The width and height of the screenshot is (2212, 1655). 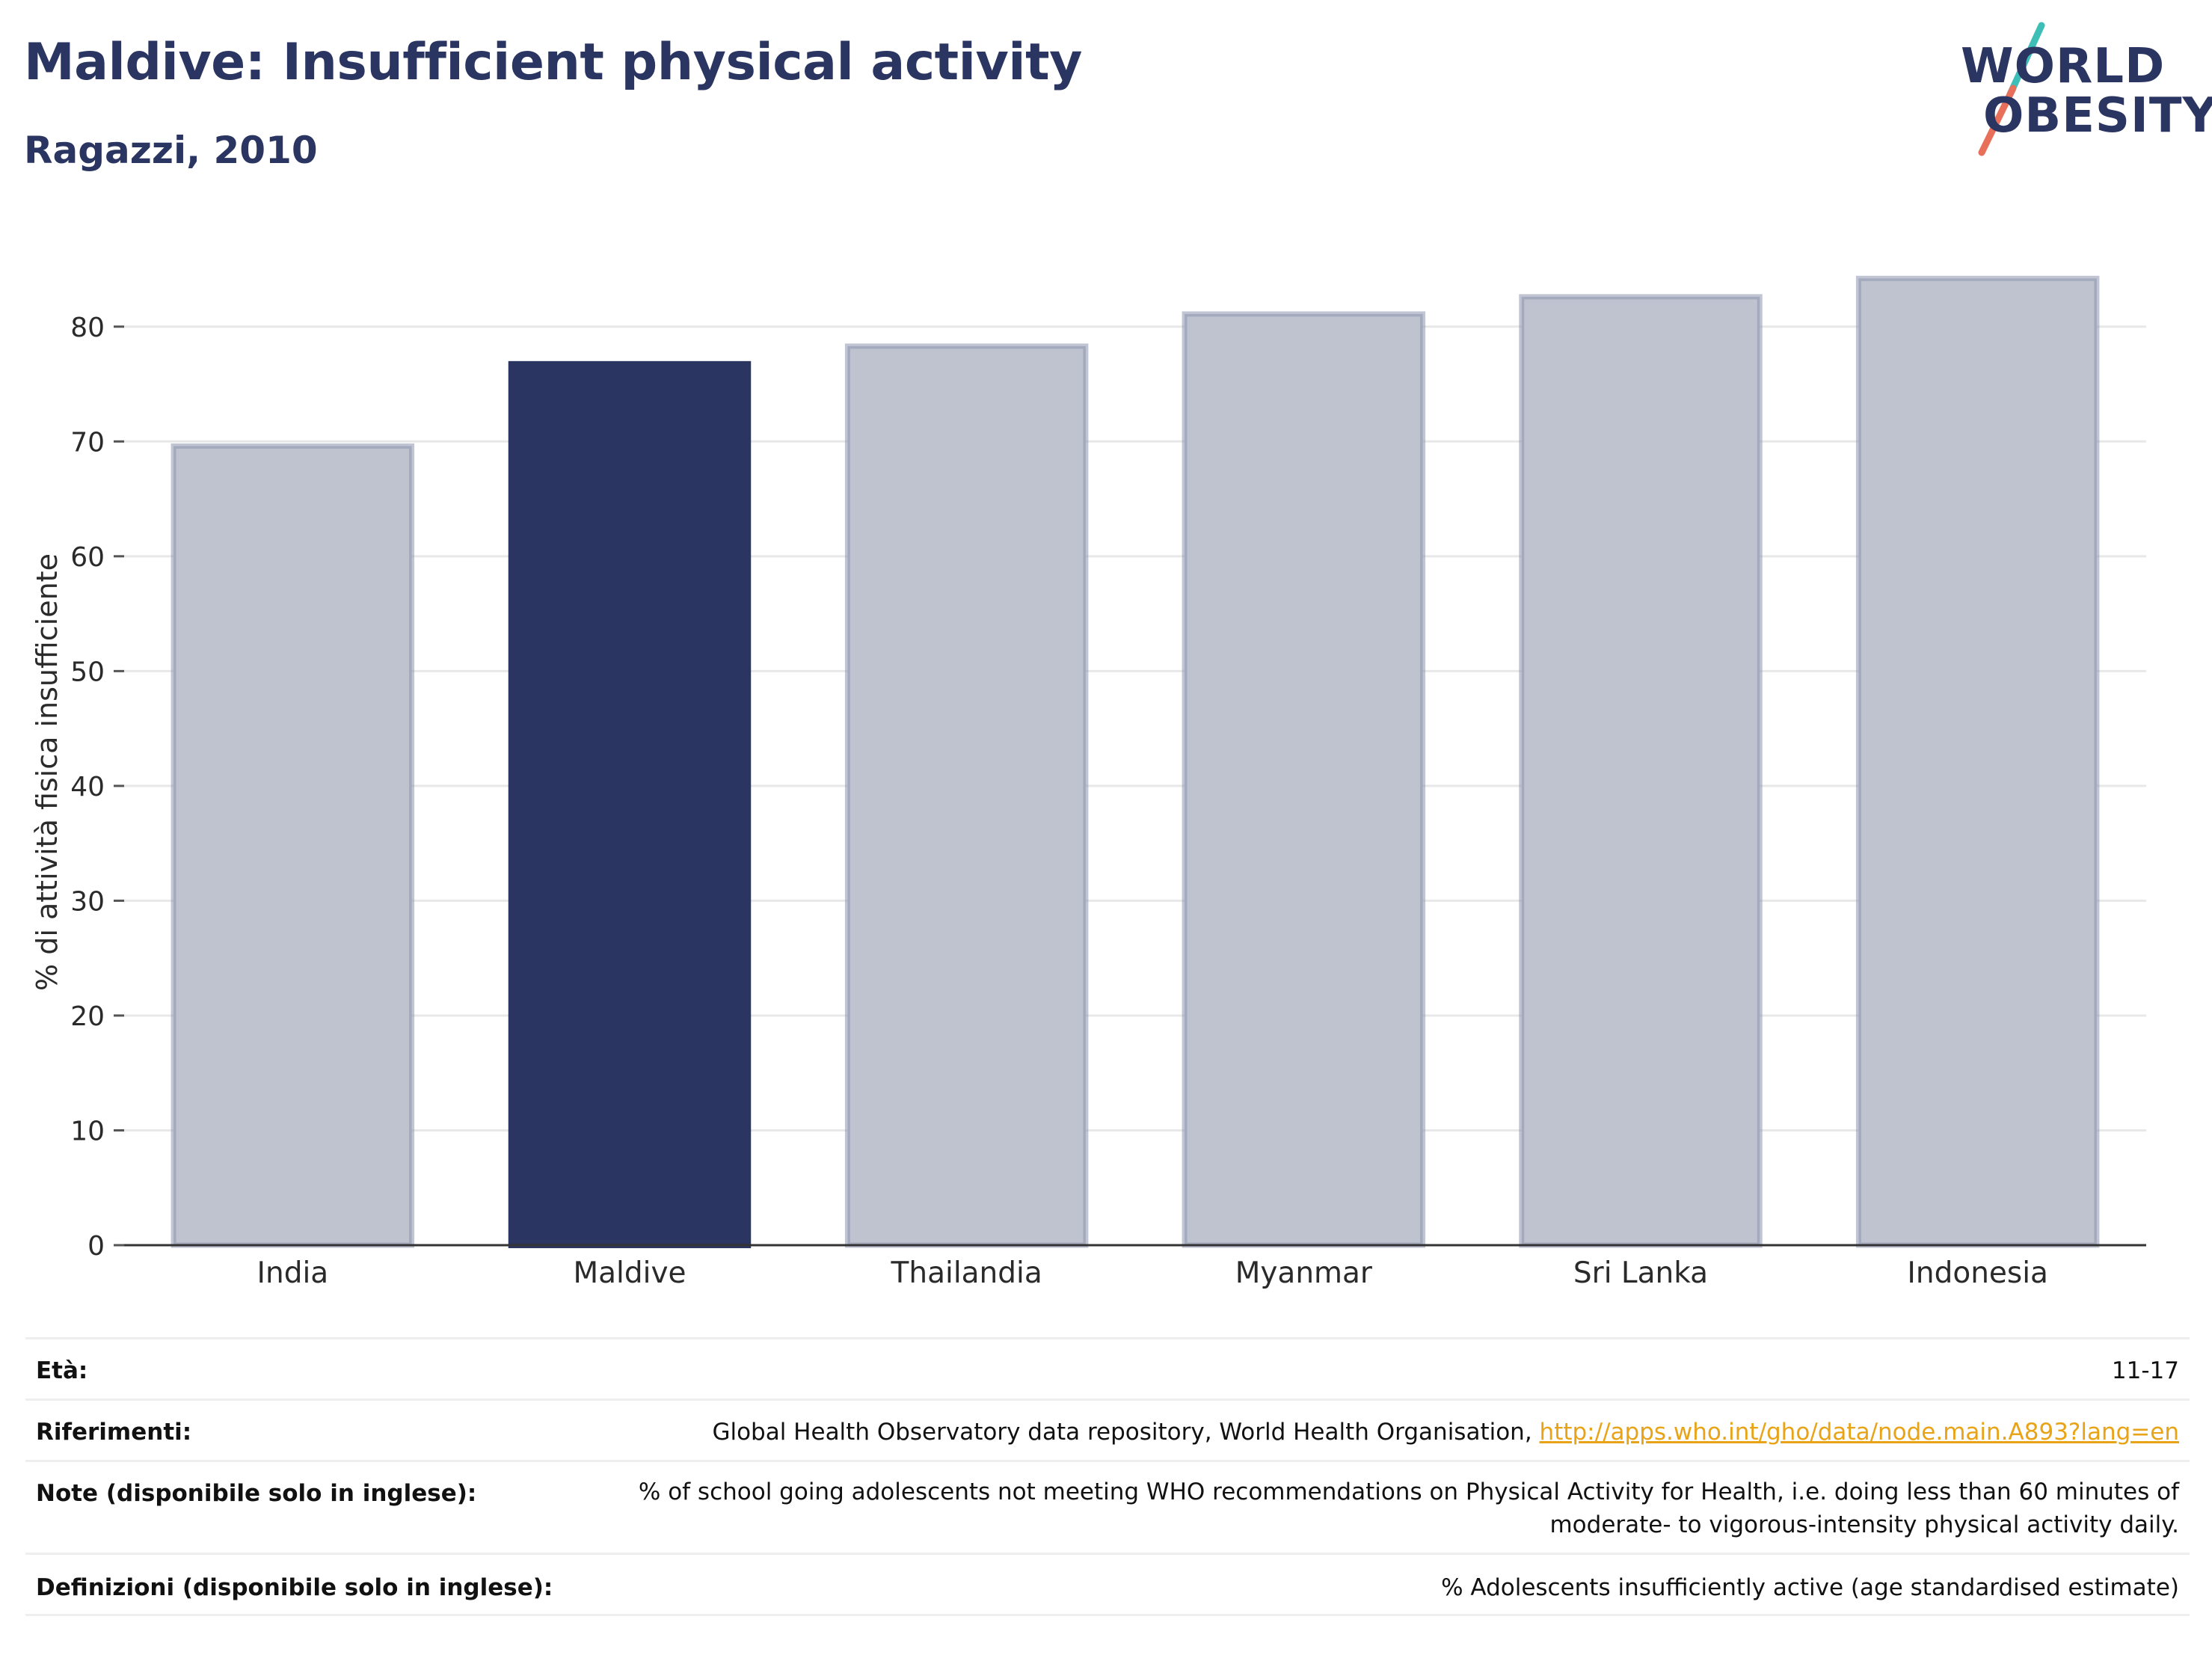 I want to click on logo-line2: OBESITY, so click(x=2097, y=116).